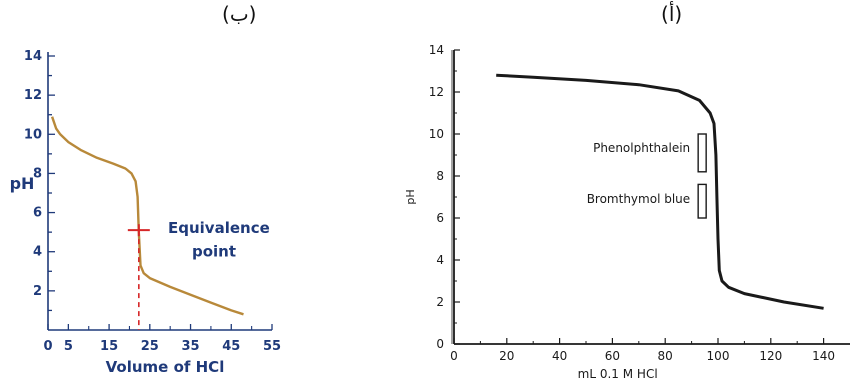 This screenshot has width=854, height=385. I want to click on right-y-tick-label: 2, so click(440, 302).